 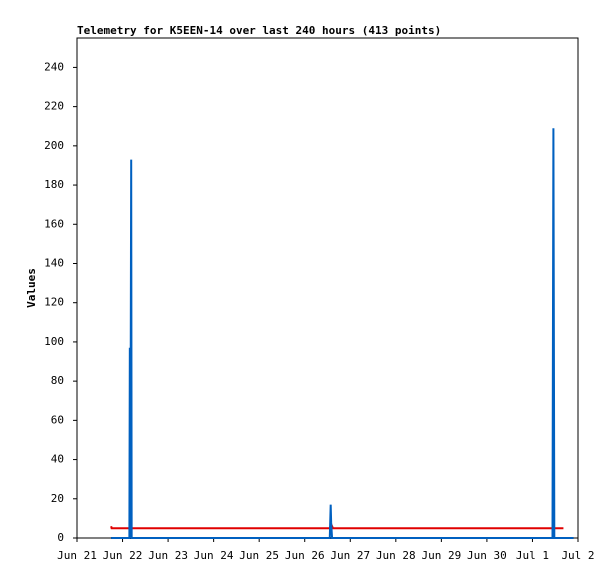 What do you see at coordinates (57, 498) in the screenshot?
I see `y-tick-label: 20` at bounding box center [57, 498].